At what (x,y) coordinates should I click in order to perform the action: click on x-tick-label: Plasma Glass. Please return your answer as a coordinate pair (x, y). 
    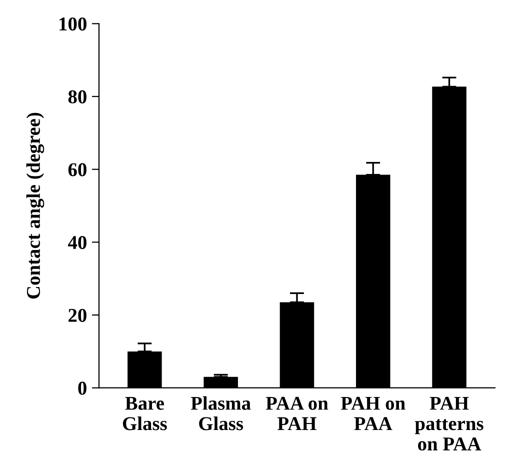
    Looking at the image, I should click on (220, 413).